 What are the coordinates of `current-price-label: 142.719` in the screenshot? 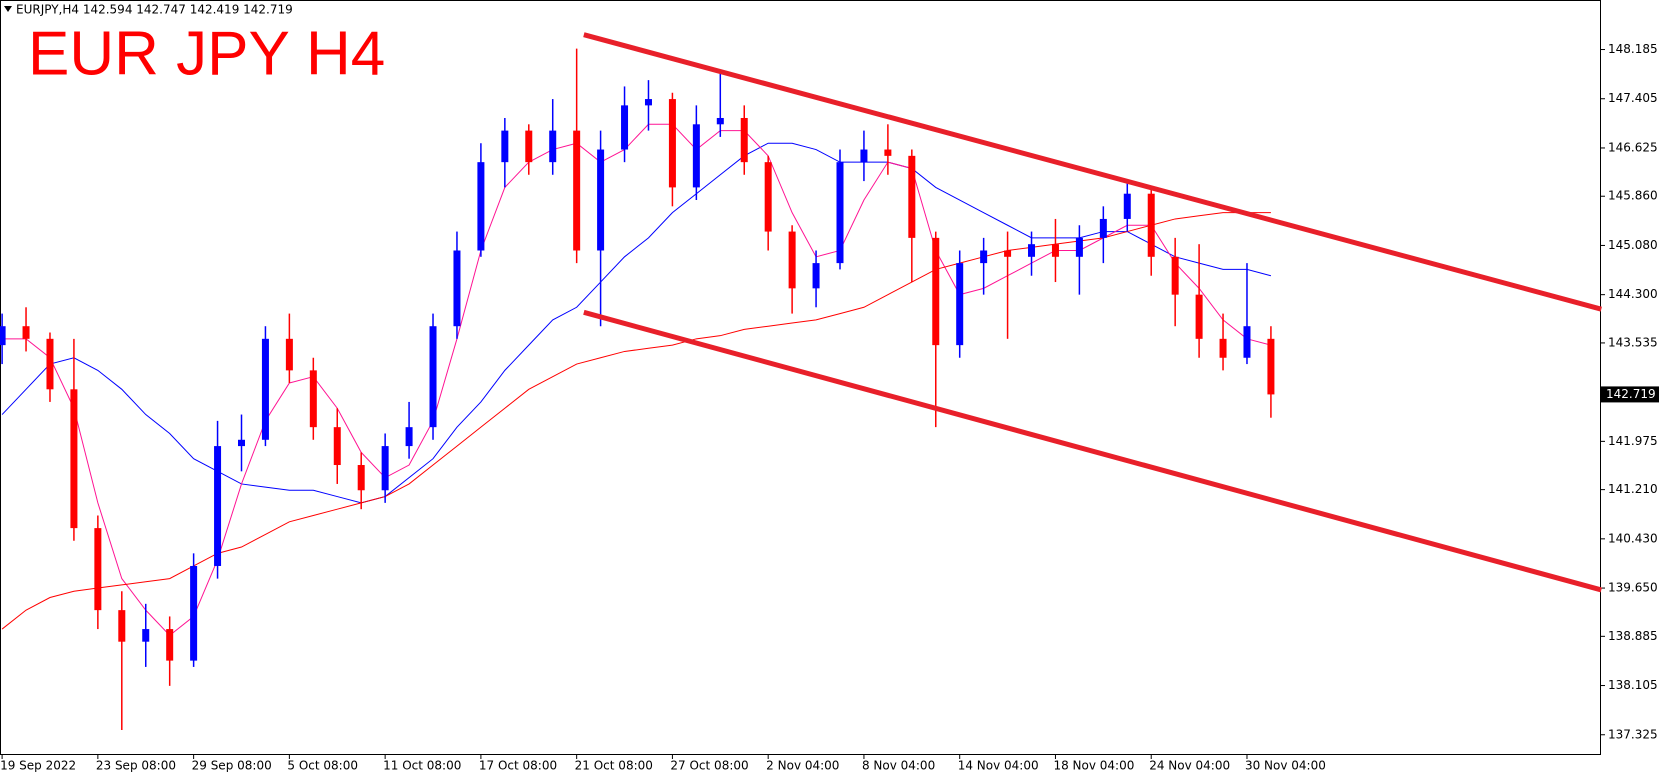 It's located at (1631, 394).